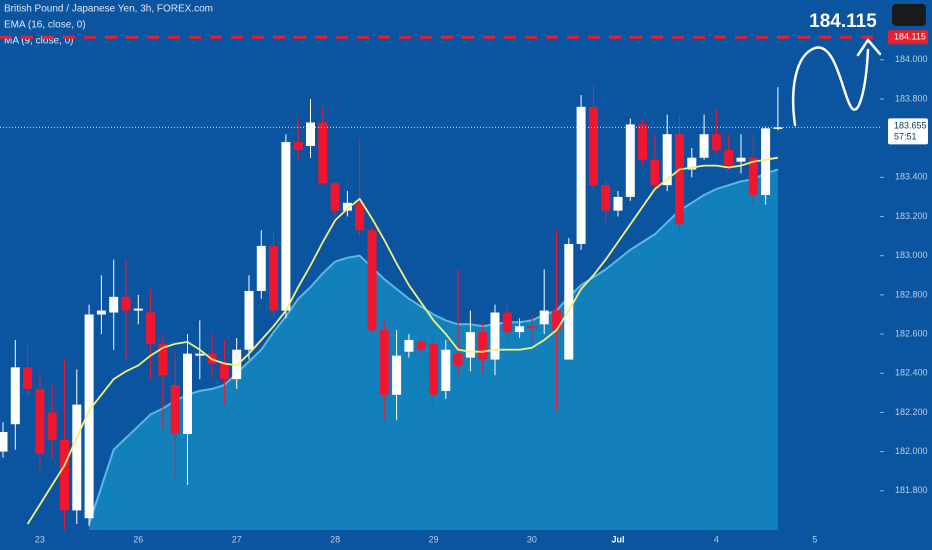 This screenshot has width=932, height=550. I want to click on y-tick-label: 183.000, so click(911, 255).